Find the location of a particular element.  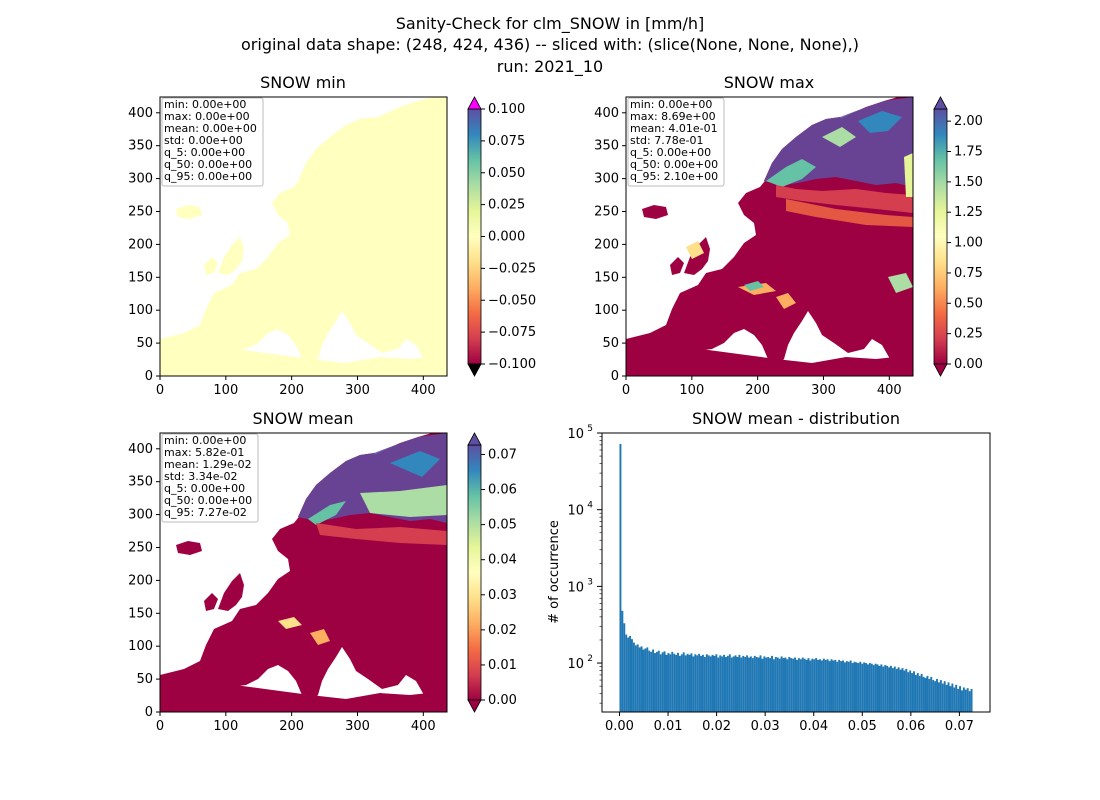

colorbar-tick-label: 1.00 is located at coordinates (968, 243).